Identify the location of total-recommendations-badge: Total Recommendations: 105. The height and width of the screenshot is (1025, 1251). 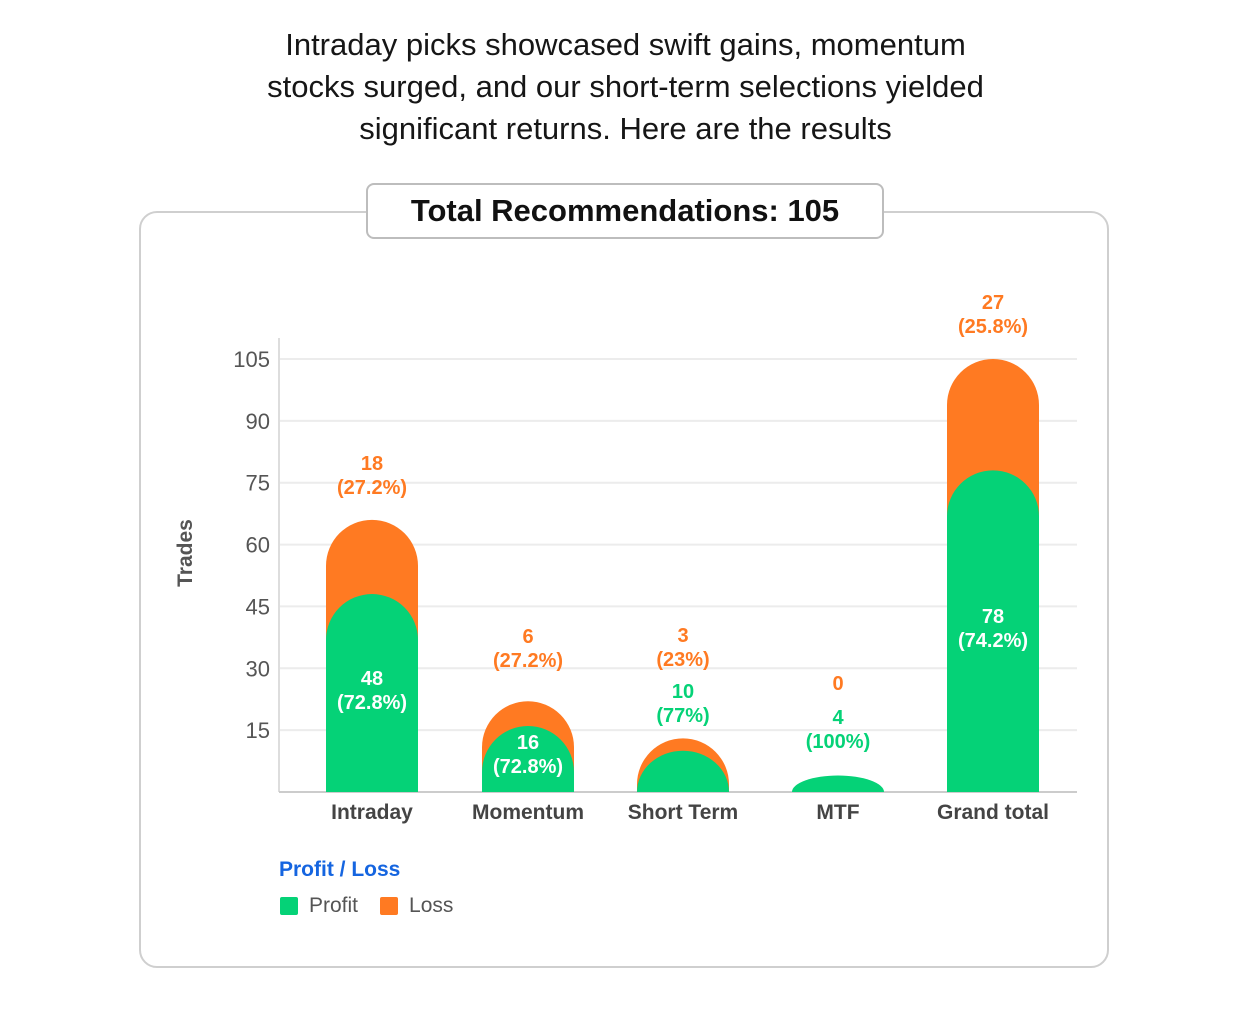
(625, 211).